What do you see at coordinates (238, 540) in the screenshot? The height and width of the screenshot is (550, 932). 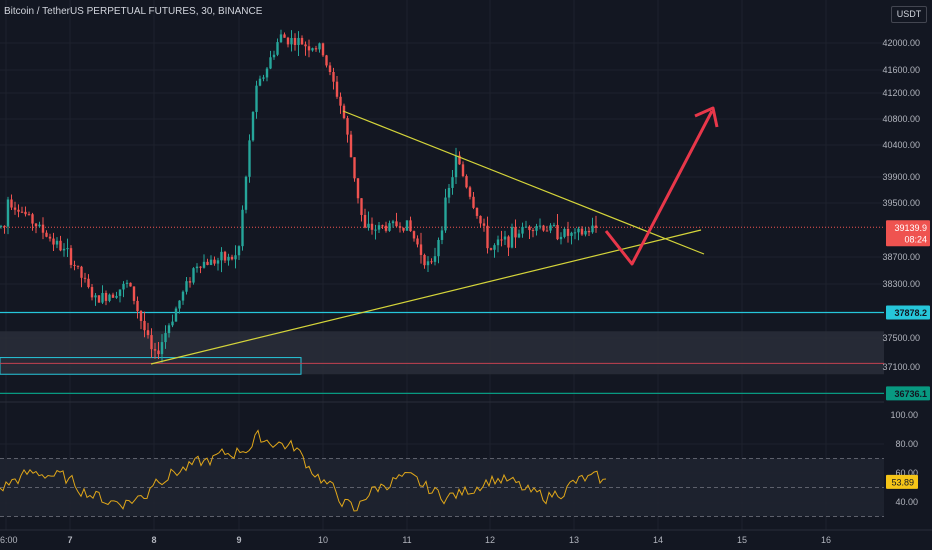 I see `time-tick-label: 9` at bounding box center [238, 540].